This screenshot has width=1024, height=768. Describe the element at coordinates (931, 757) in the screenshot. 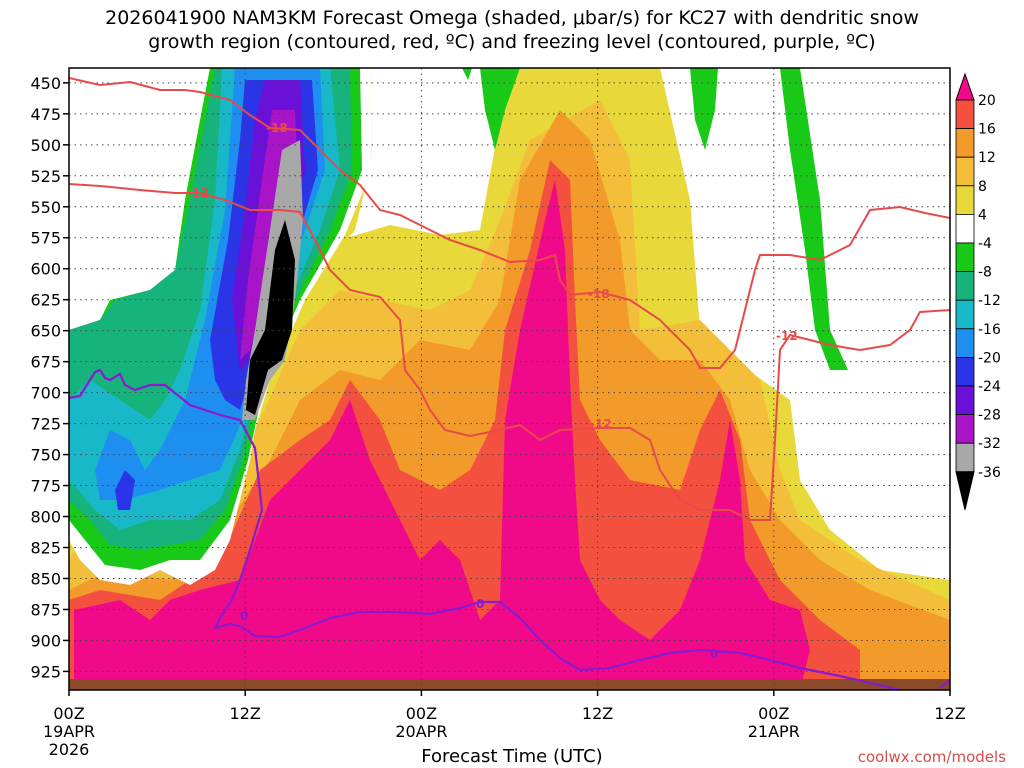

I see `site-credit: coolwx.com/models` at that location.